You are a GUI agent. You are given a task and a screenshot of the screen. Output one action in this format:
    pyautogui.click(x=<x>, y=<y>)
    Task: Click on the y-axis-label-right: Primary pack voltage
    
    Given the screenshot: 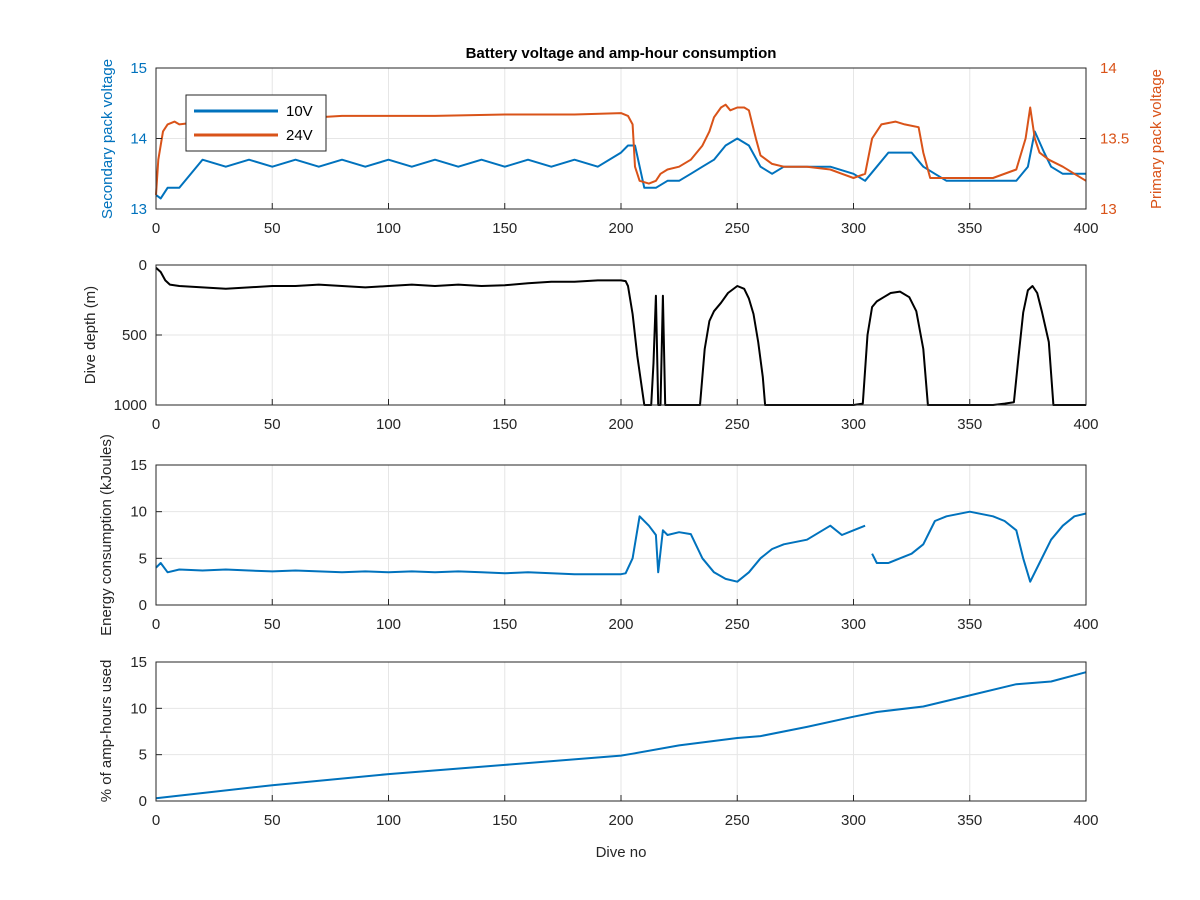 What is the action you would take?
    pyautogui.click(x=1156, y=139)
    